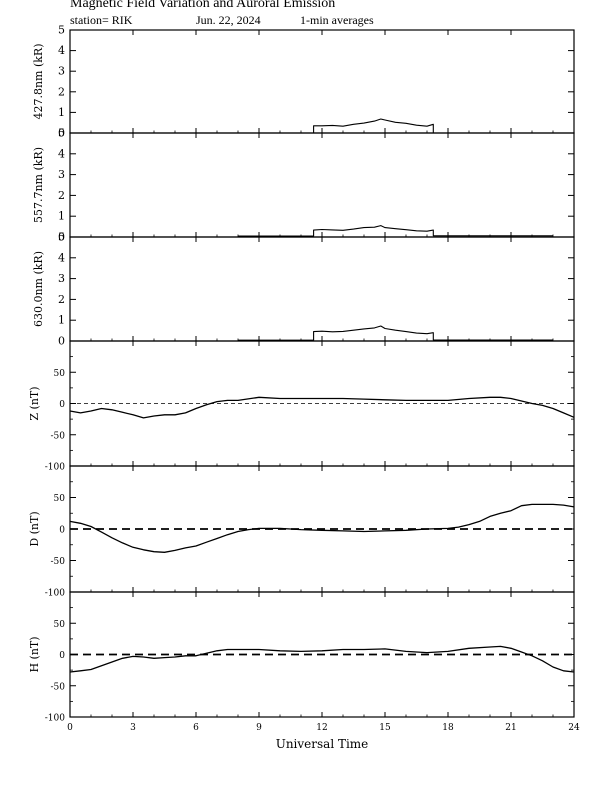  What do you see at coordinates (101, 20) in the screenshot?
I see `header-station: station= RIK` at bounding box center [101, 20].